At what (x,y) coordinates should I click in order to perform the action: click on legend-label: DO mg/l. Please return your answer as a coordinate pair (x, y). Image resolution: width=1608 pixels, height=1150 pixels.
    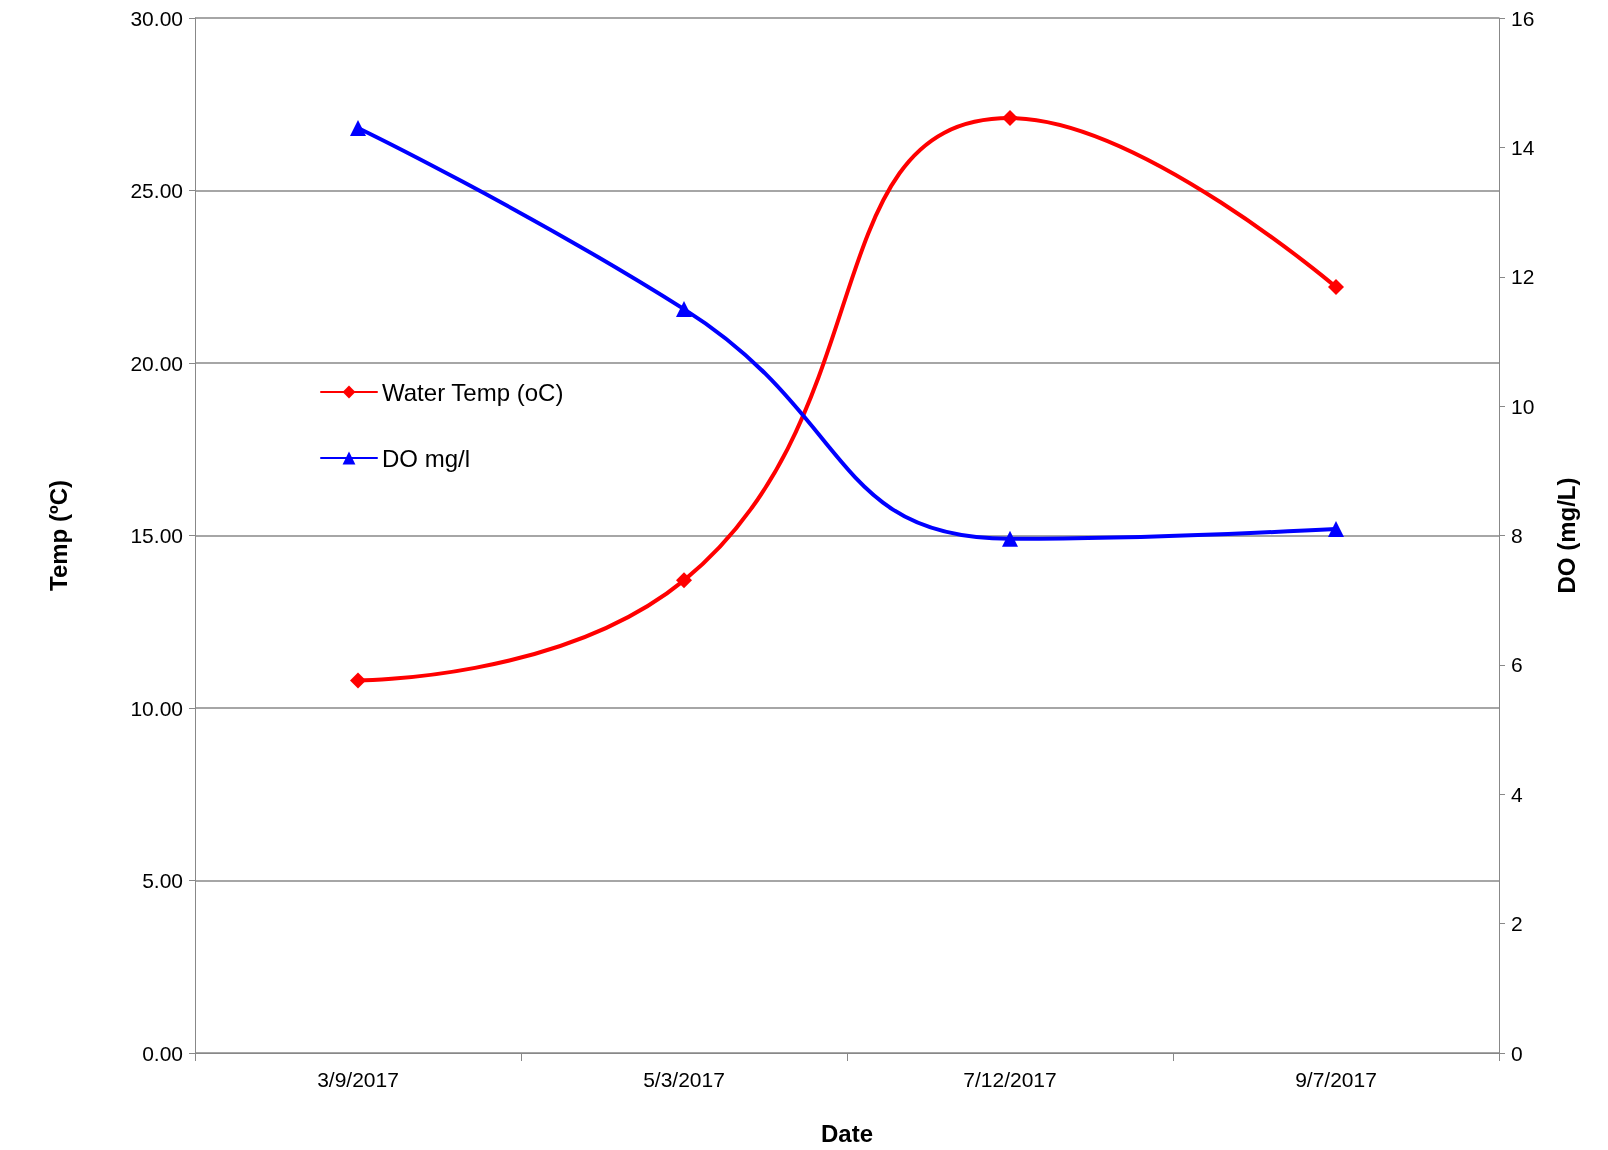
    Looking at the image, I should click on (426, 458).